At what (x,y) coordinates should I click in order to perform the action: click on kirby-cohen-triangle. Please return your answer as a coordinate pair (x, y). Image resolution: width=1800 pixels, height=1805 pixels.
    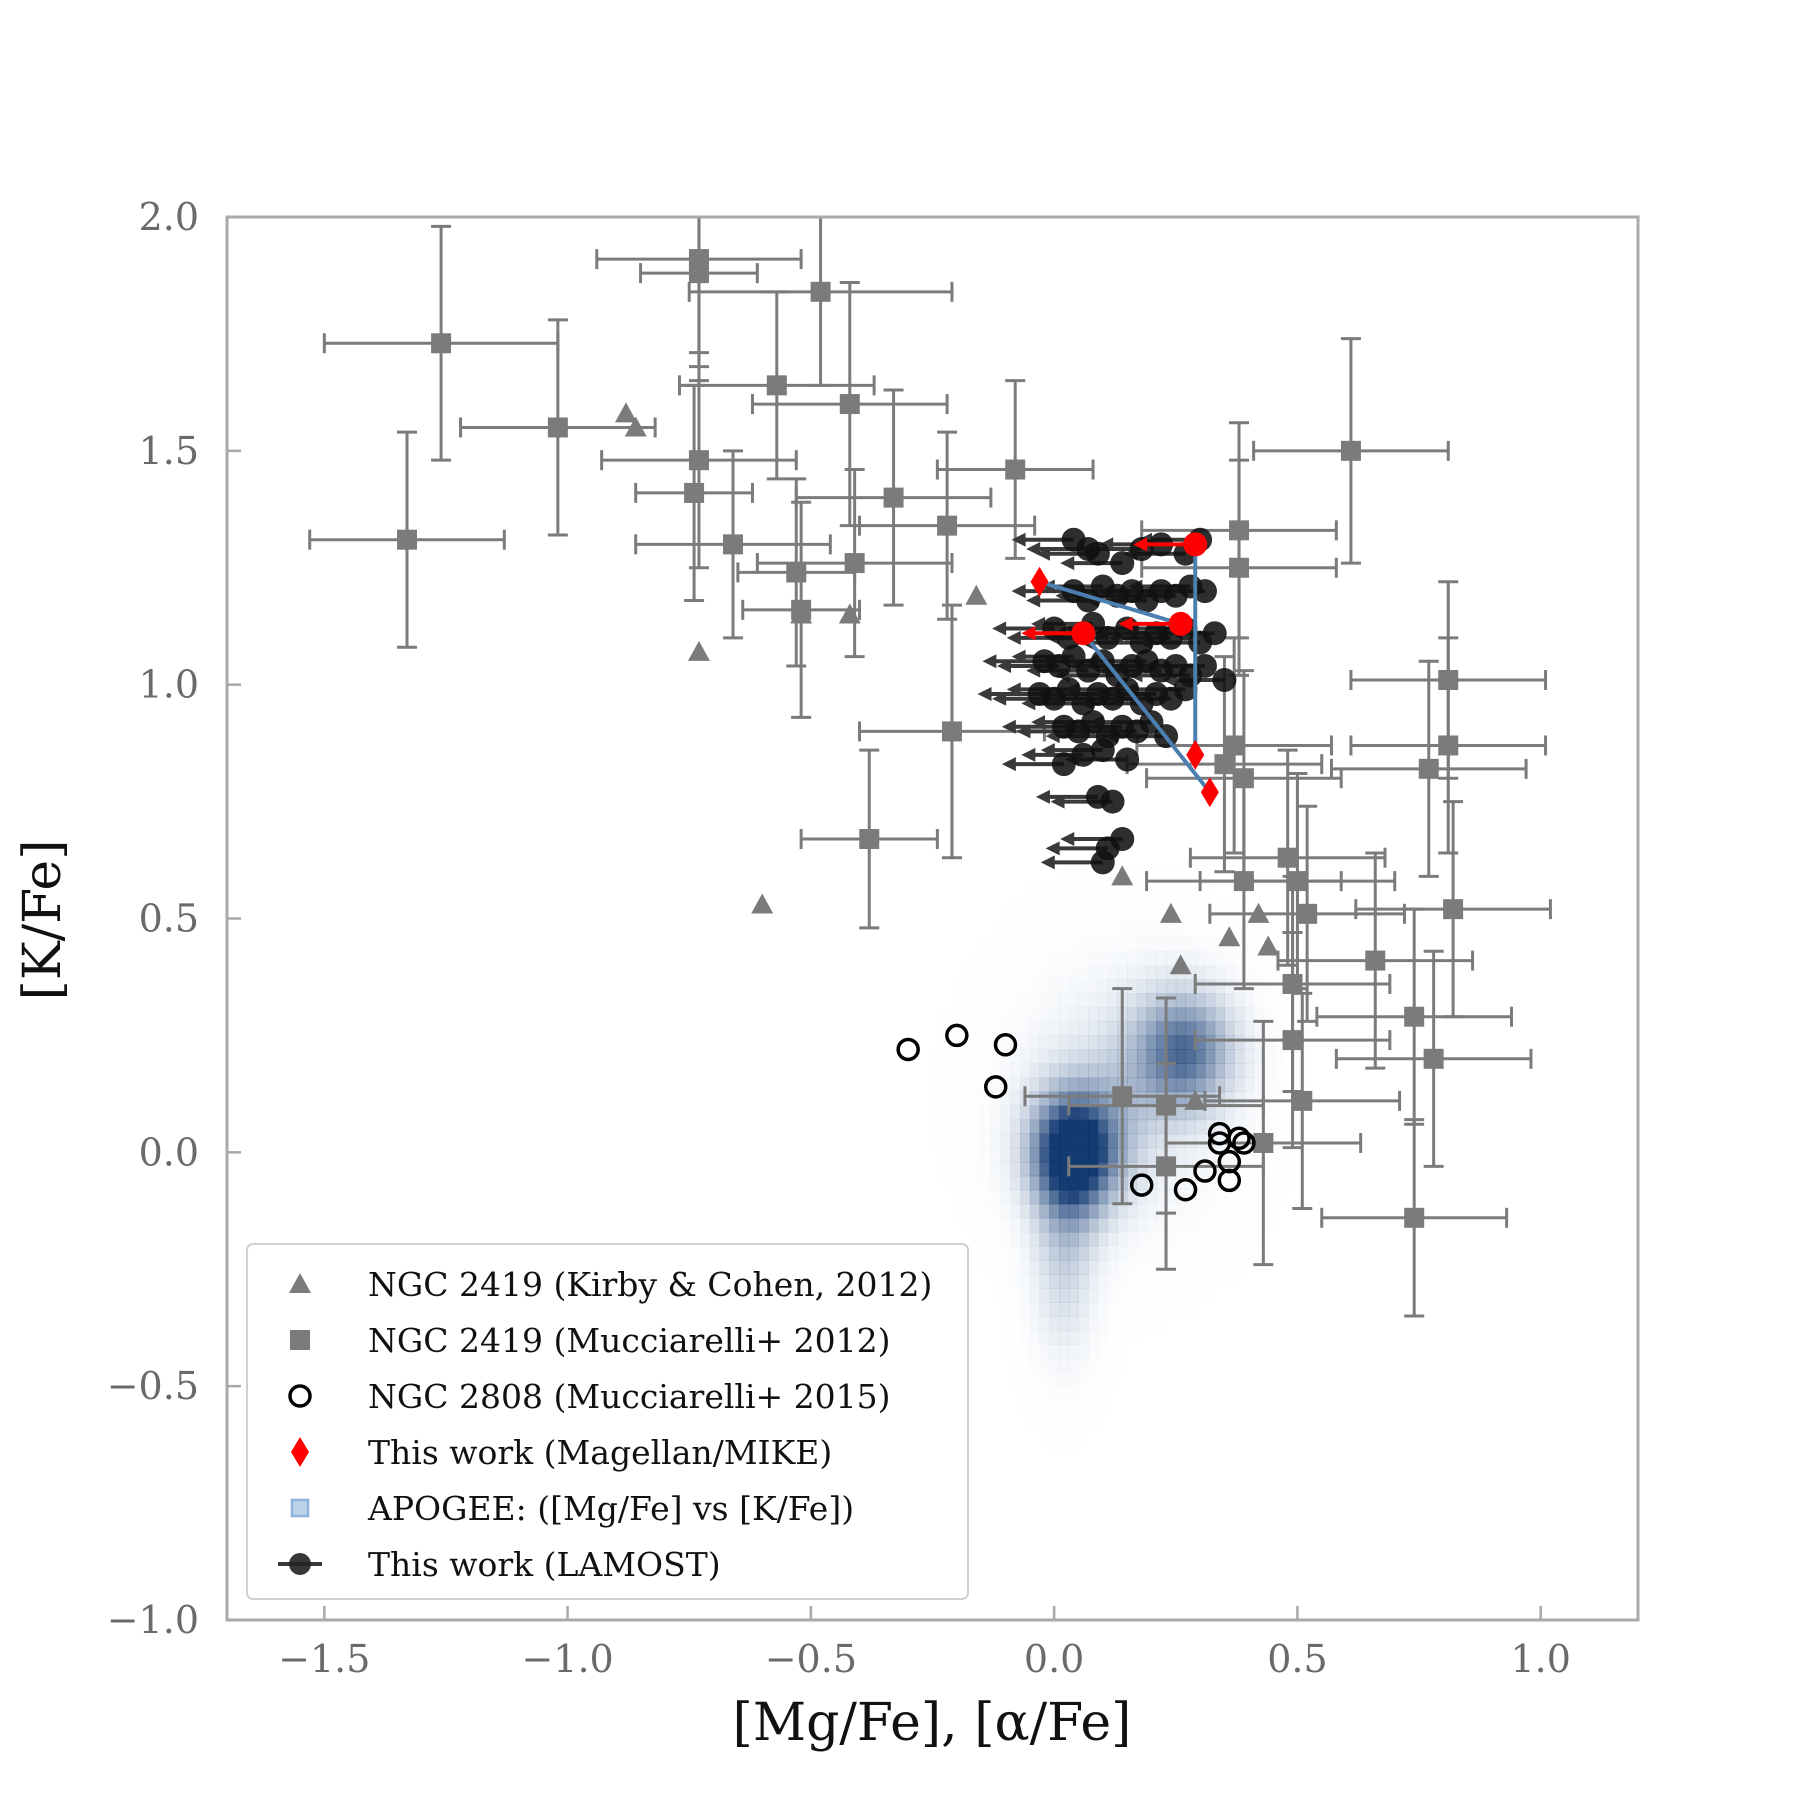
    Looking at the image, I should click on (1258, 912).